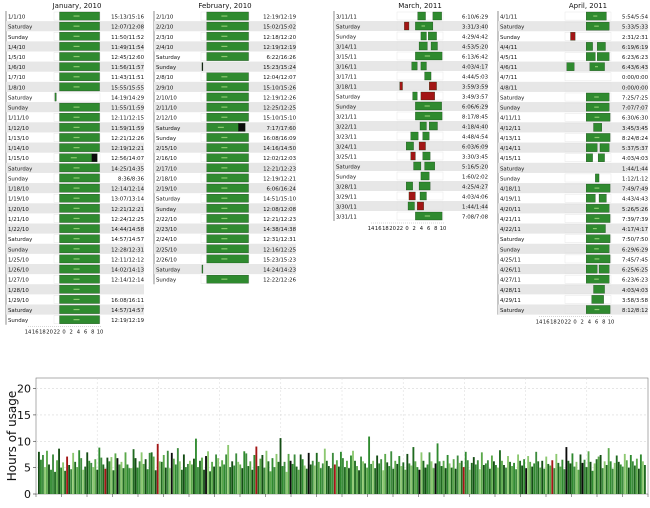 This screenshot has height=508, width=650. What do you see at coordinates (414, 229) in the screenshot?
I see `hour-tick-label: 2` at bounding box center [414, 229].